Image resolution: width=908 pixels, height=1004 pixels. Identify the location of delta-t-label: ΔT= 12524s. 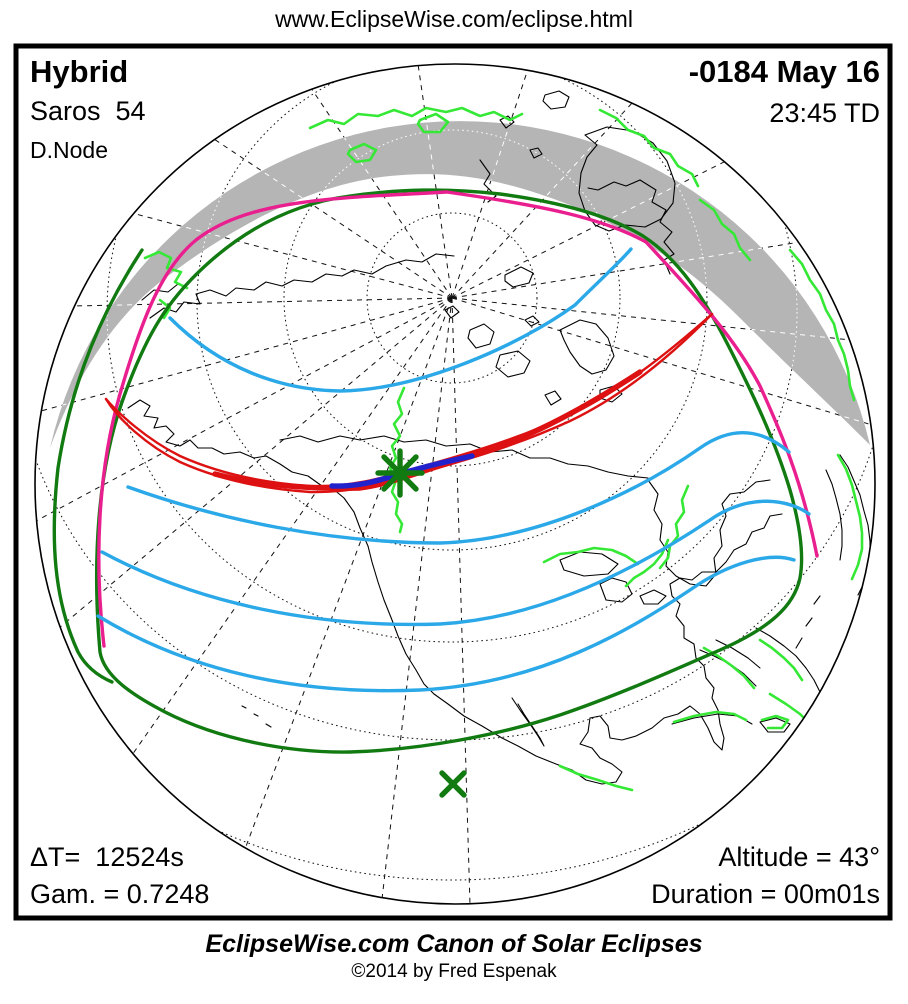
(107, 857).